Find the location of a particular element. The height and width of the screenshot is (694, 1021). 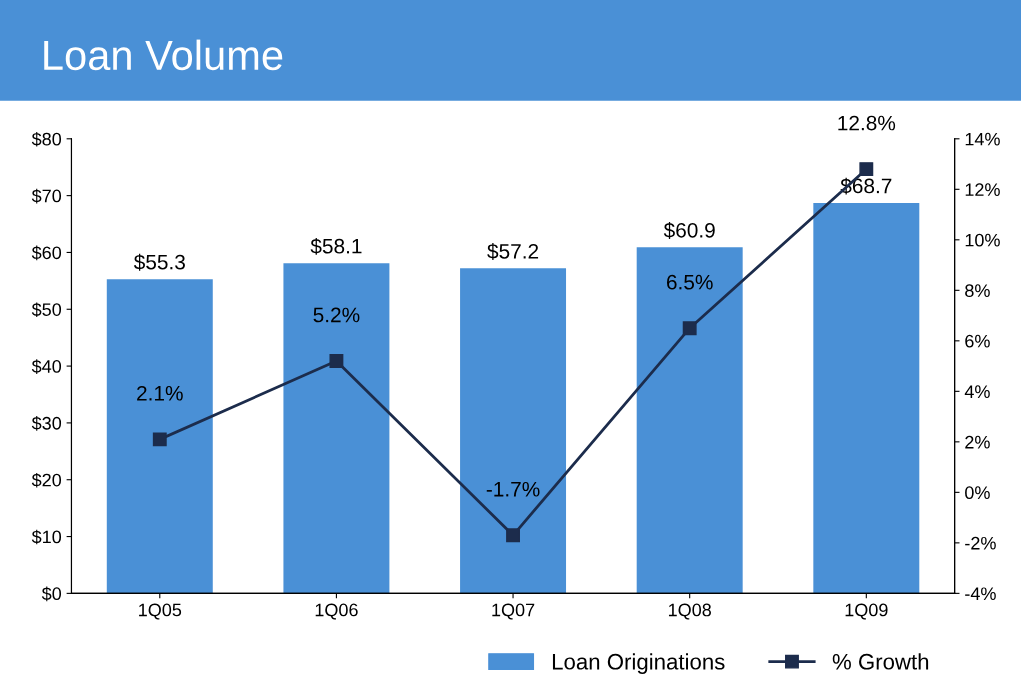

y2-tick-label: 2% is located at coordinates (977, 442).